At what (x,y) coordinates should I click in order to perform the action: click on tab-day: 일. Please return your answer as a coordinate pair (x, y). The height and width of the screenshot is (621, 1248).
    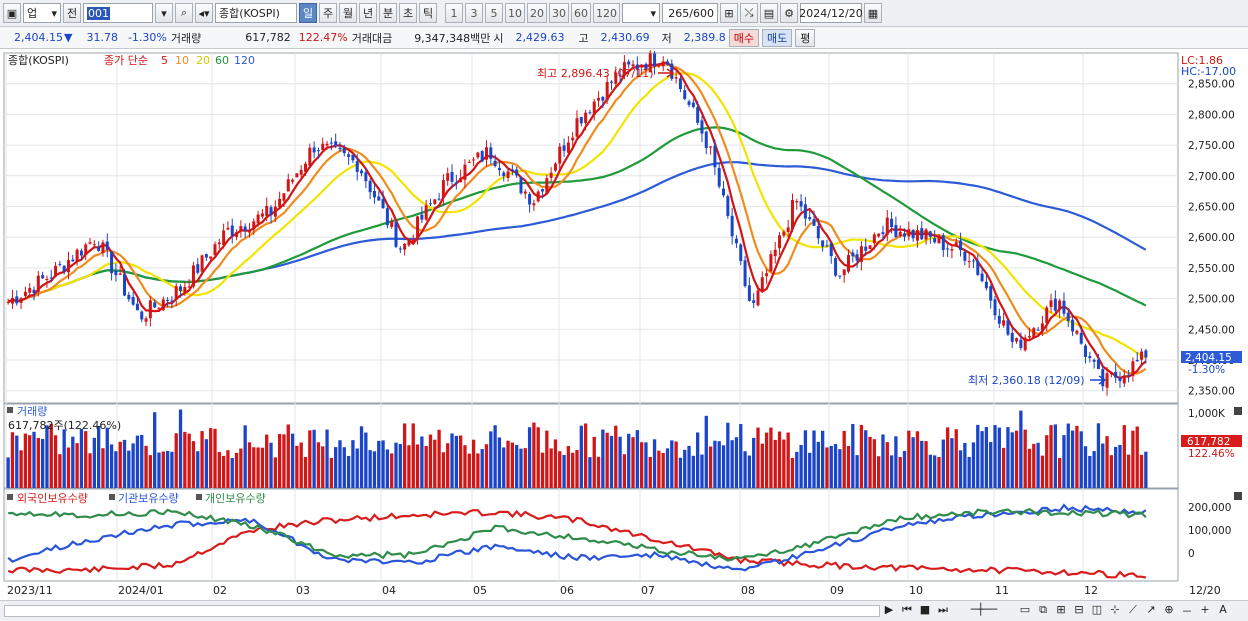
    Looking at the image, I should click on (308, 13).